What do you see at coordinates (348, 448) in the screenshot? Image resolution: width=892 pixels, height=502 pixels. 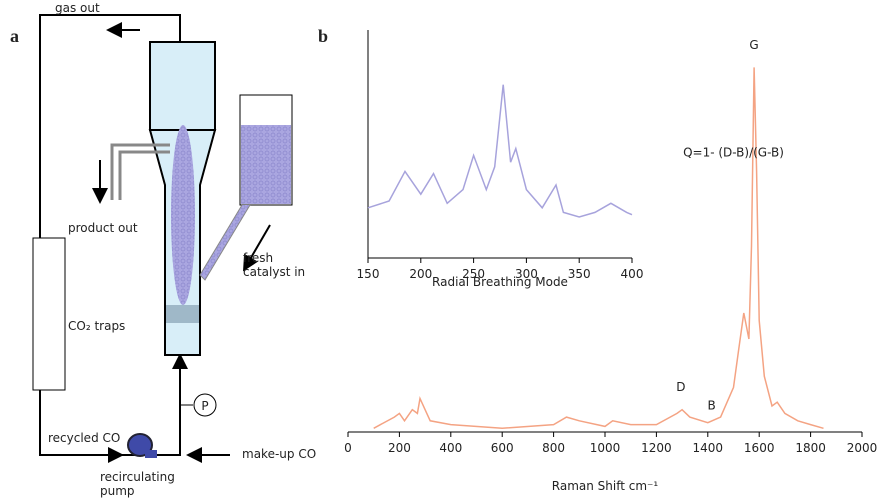 I see `x-tick-label: 0` at bounding box center [348, 448].